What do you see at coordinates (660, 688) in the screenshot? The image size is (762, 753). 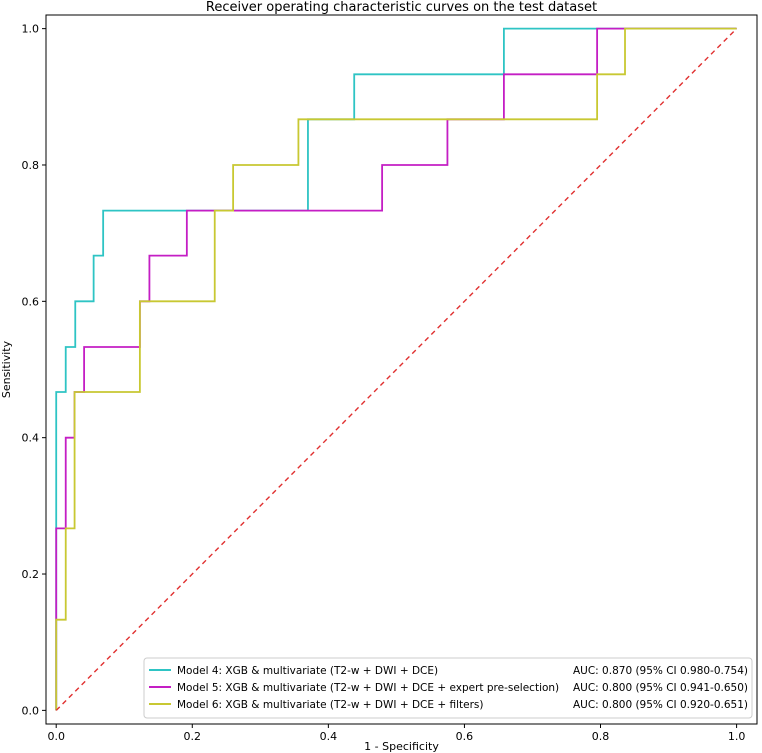 I see `legend-entry-auc: AUC: 0.800 (95% CI 0.941-0.650)` at bounding box center [660, 688].